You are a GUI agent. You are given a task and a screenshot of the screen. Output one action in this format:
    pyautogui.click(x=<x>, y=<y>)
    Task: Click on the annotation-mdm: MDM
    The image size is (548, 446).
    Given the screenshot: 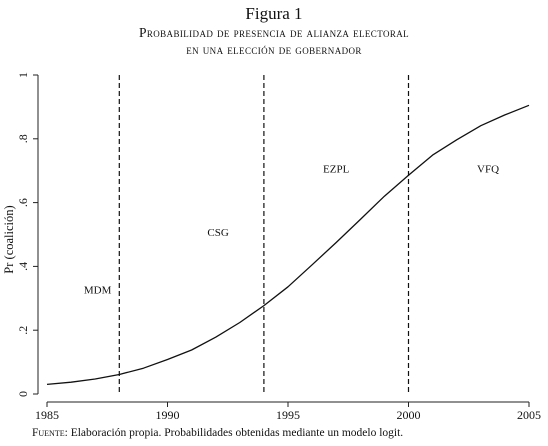 What is the action you would take?
    pyautogui.click(x=98, y=291)
    